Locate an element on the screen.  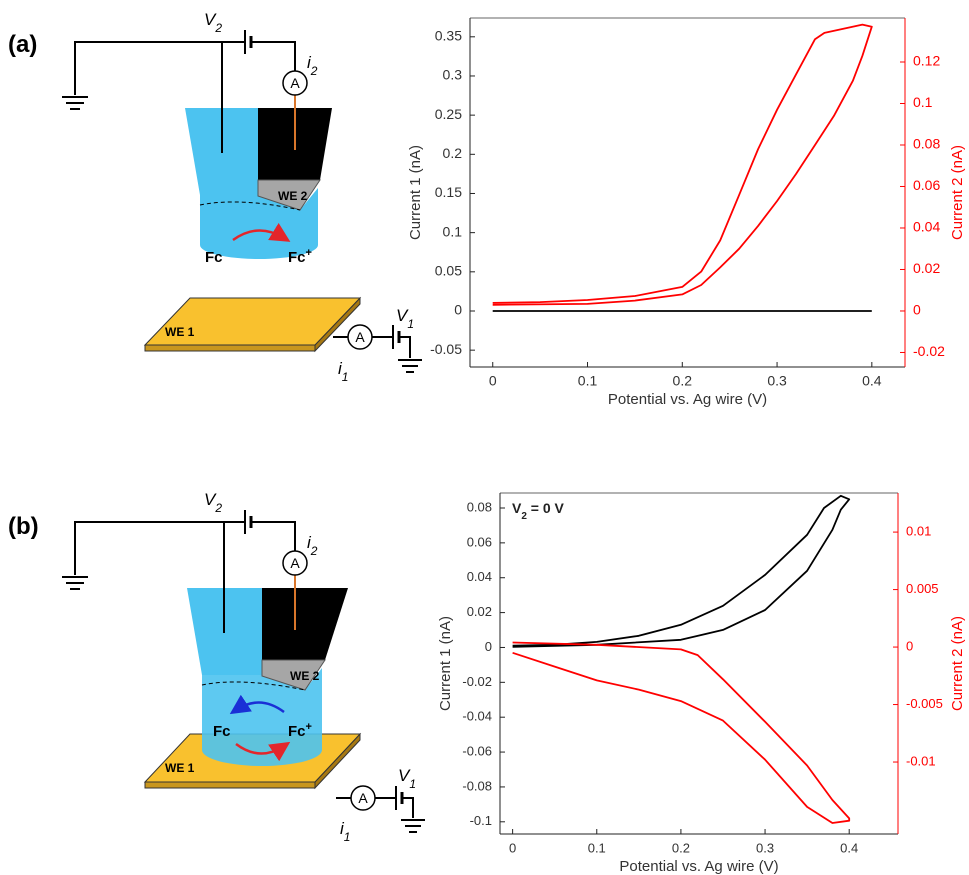
annotation-main: V is located at coordinates (517, 508).